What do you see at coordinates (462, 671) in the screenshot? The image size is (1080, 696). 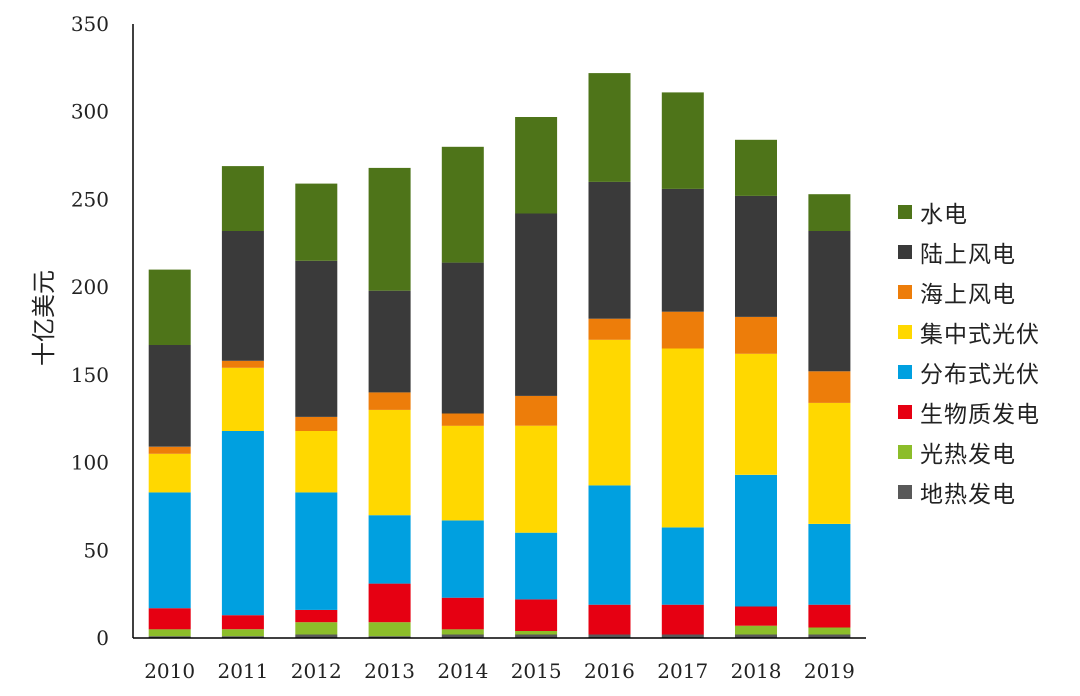 I see `x-tick-label: 2014` at bounding box center [462, 671].